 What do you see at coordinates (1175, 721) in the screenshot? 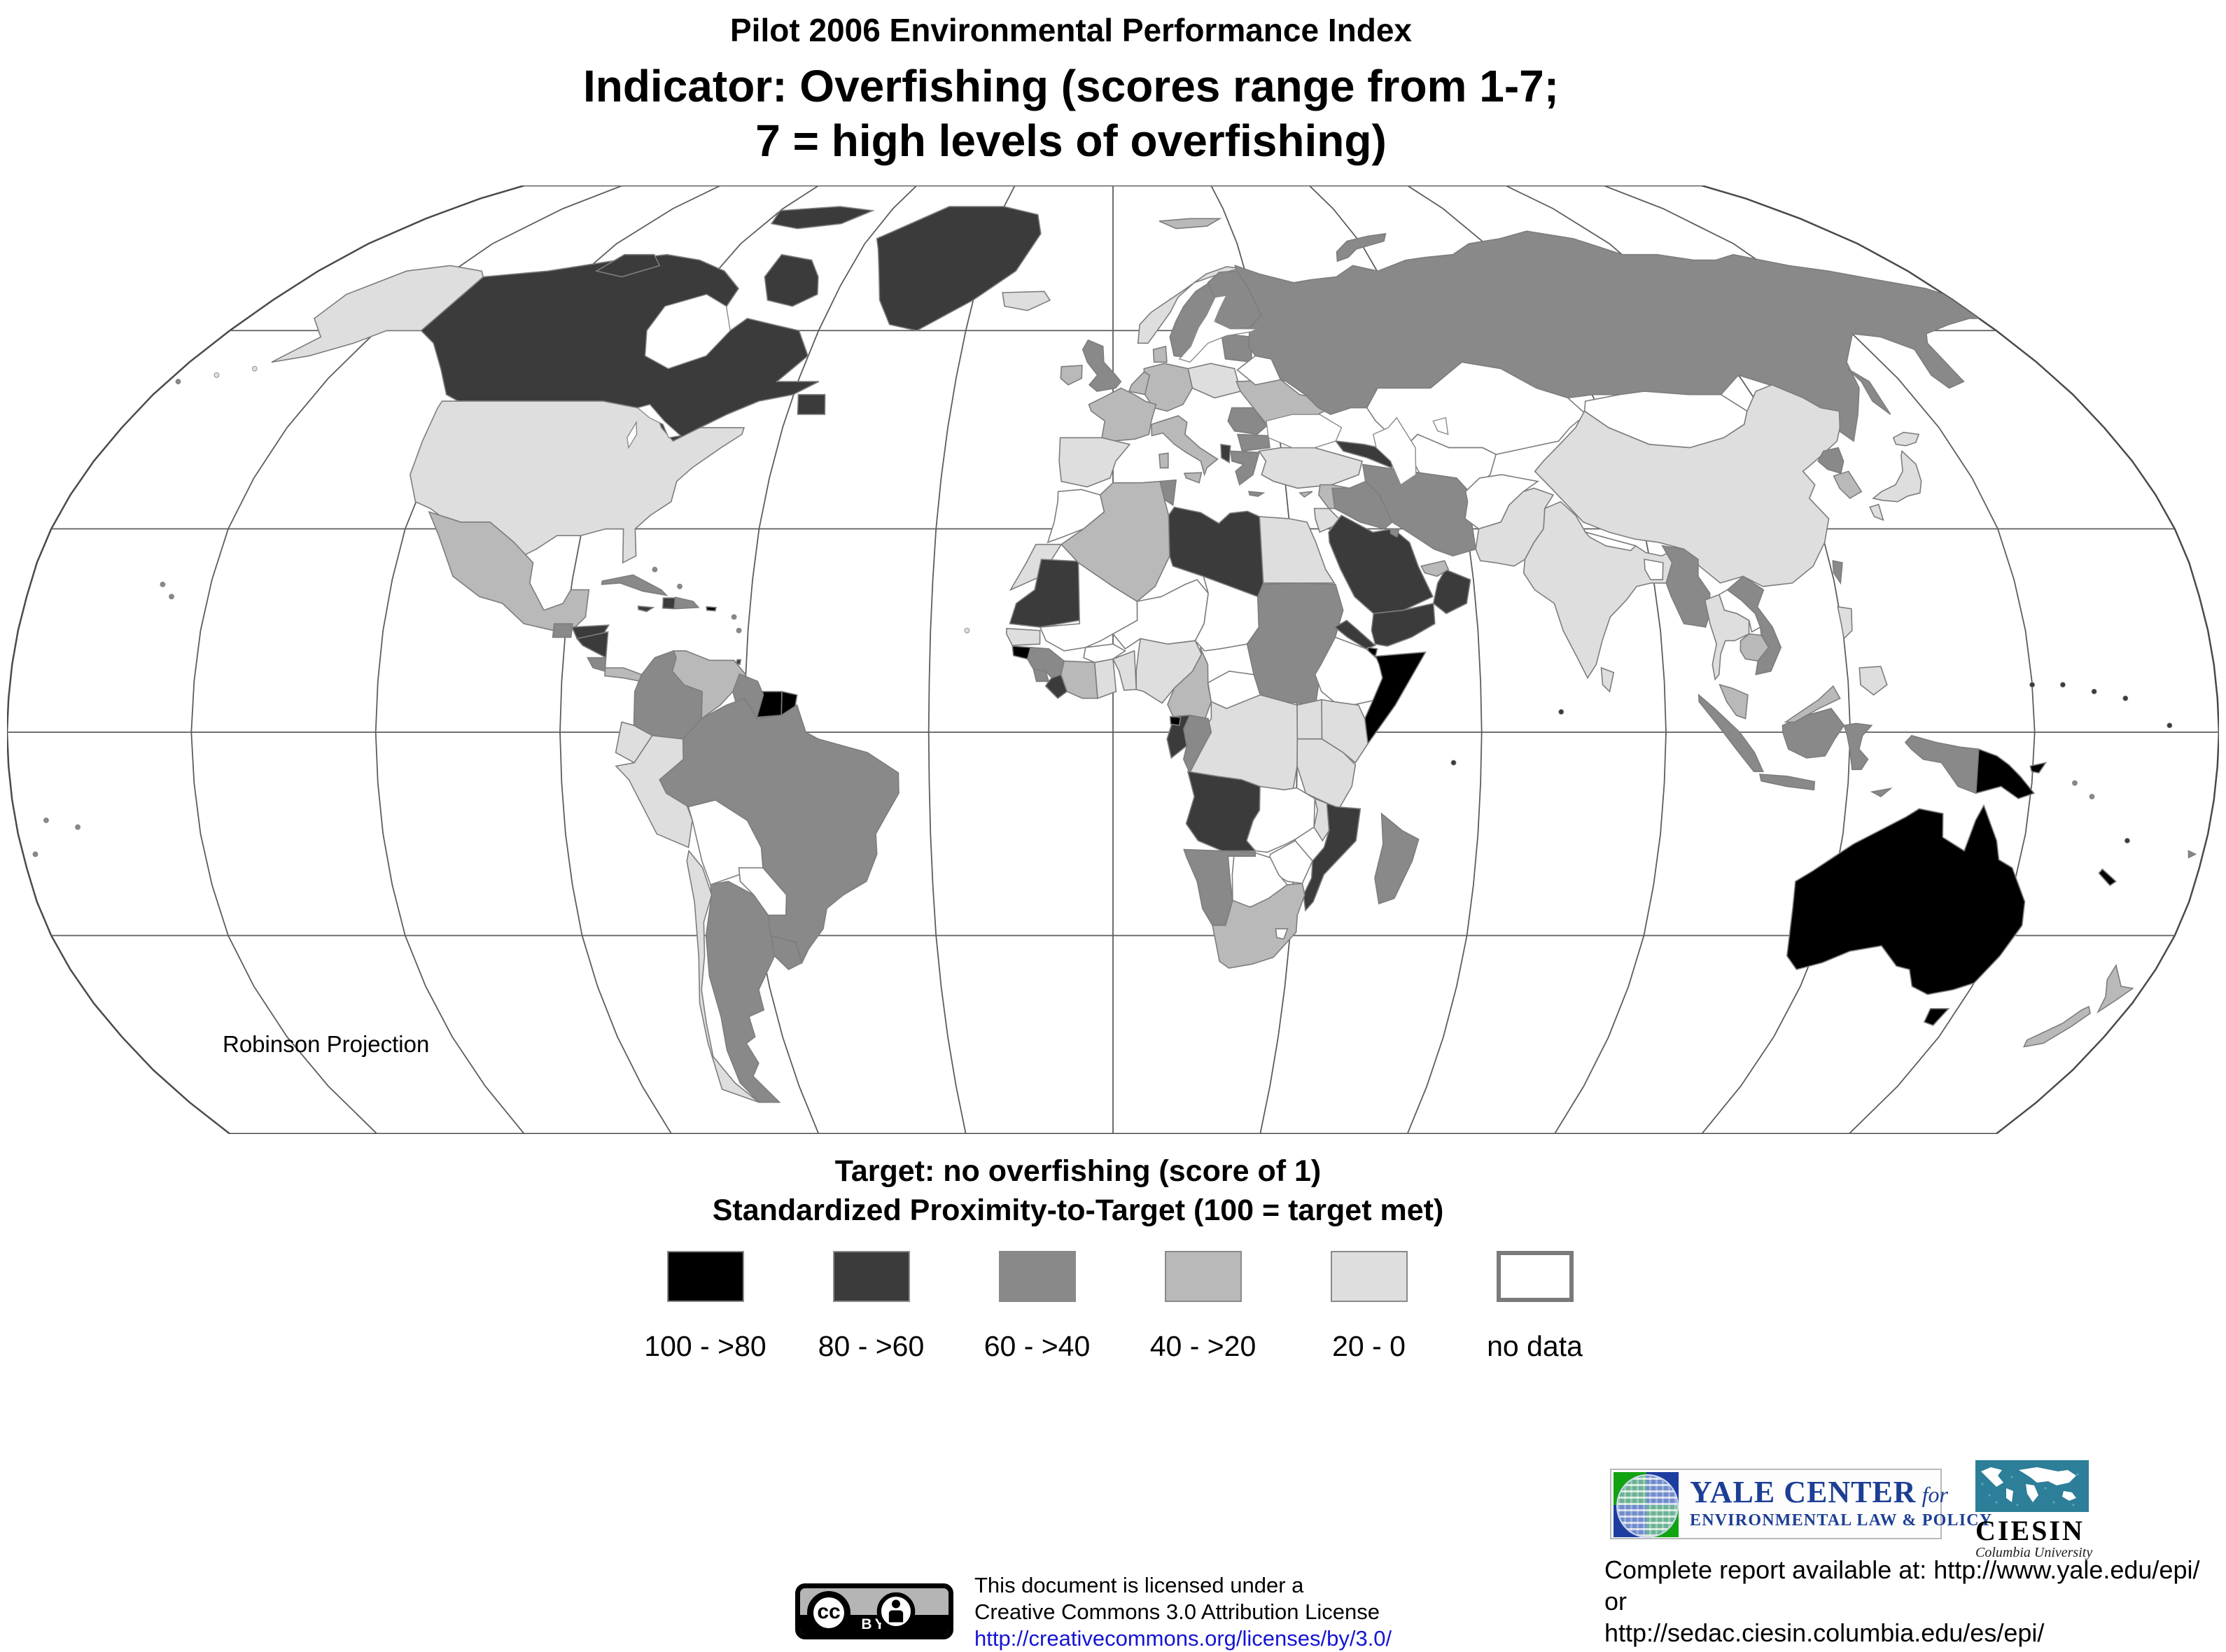
I see `country-eqguinea` at bounding box center [1175, 721].